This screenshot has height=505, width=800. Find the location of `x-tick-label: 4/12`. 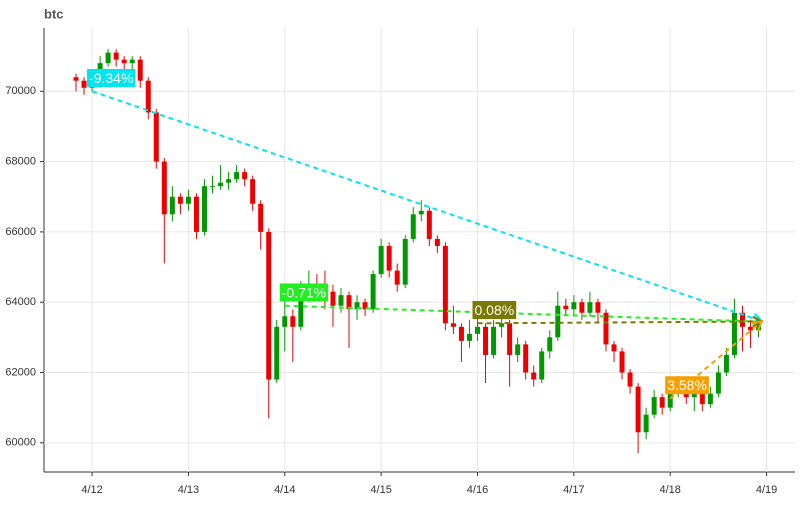

x-tick-label: 4/12 is located at coordinates (91, 490).